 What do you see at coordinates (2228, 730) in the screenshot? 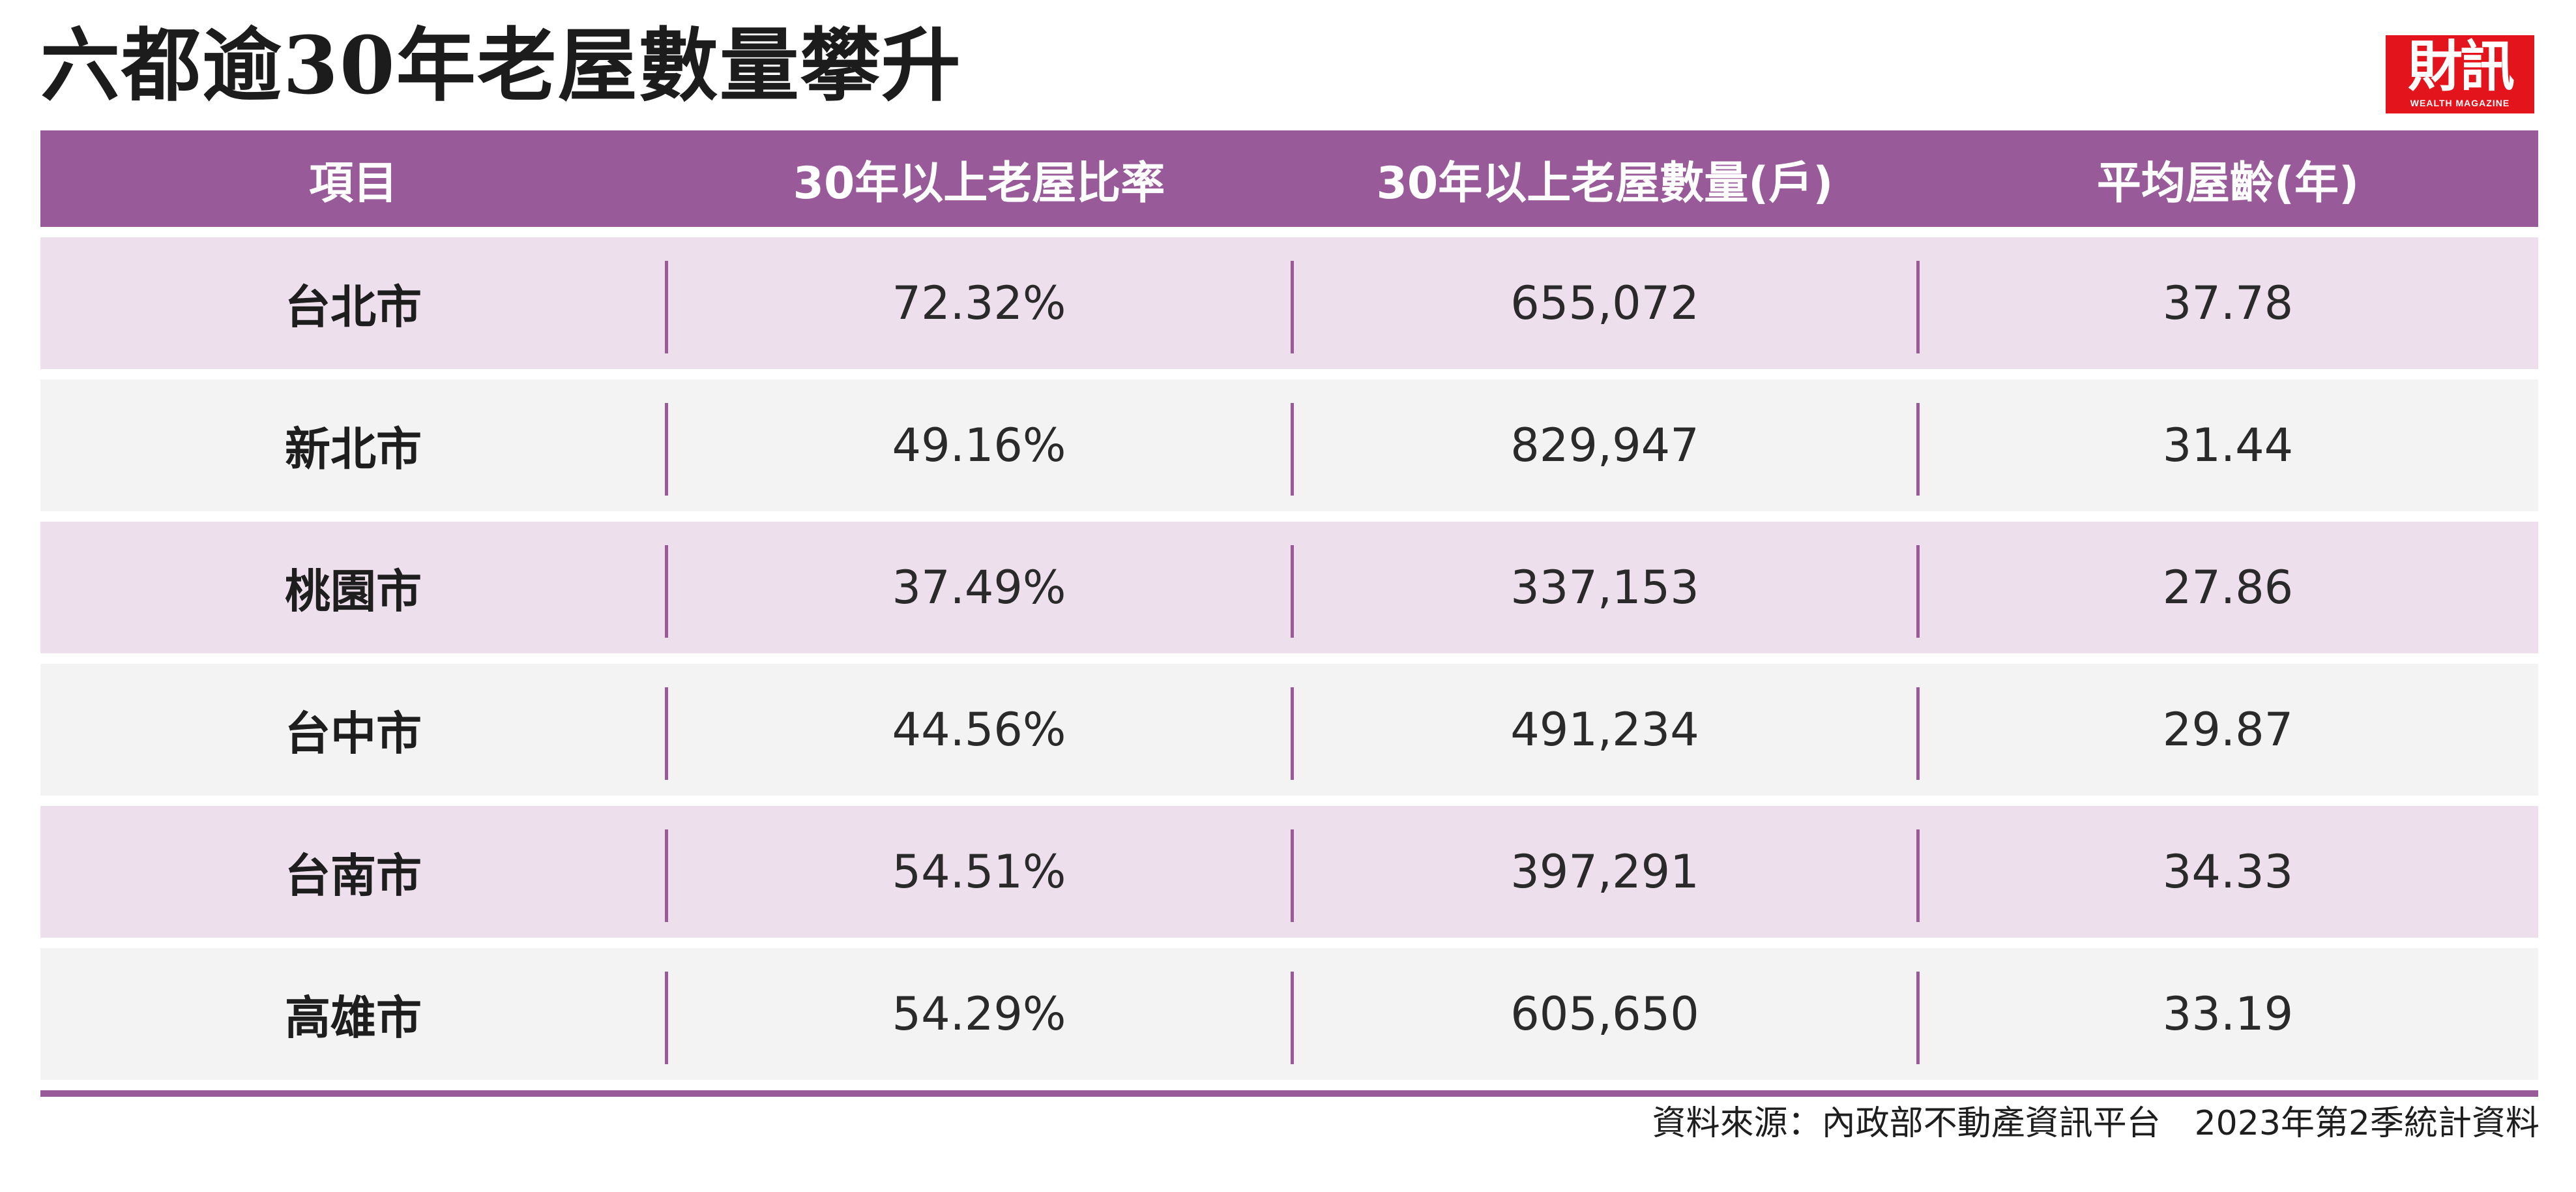
I see `age-cell: 29.87` at bounding box center [2228, 730].